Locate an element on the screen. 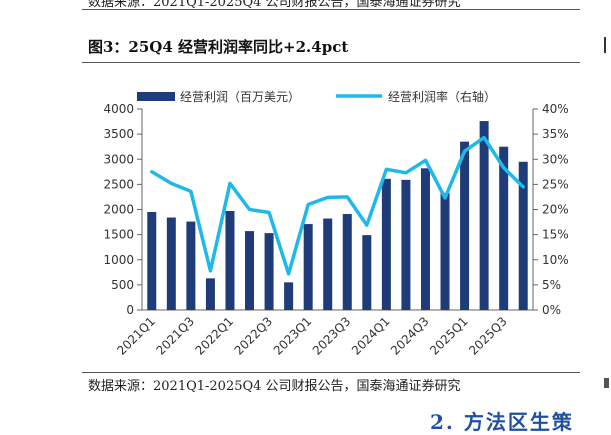 The height and width of the screenshot is (435, 611). bar-2023Q4 is located at coordinates (367, 272).